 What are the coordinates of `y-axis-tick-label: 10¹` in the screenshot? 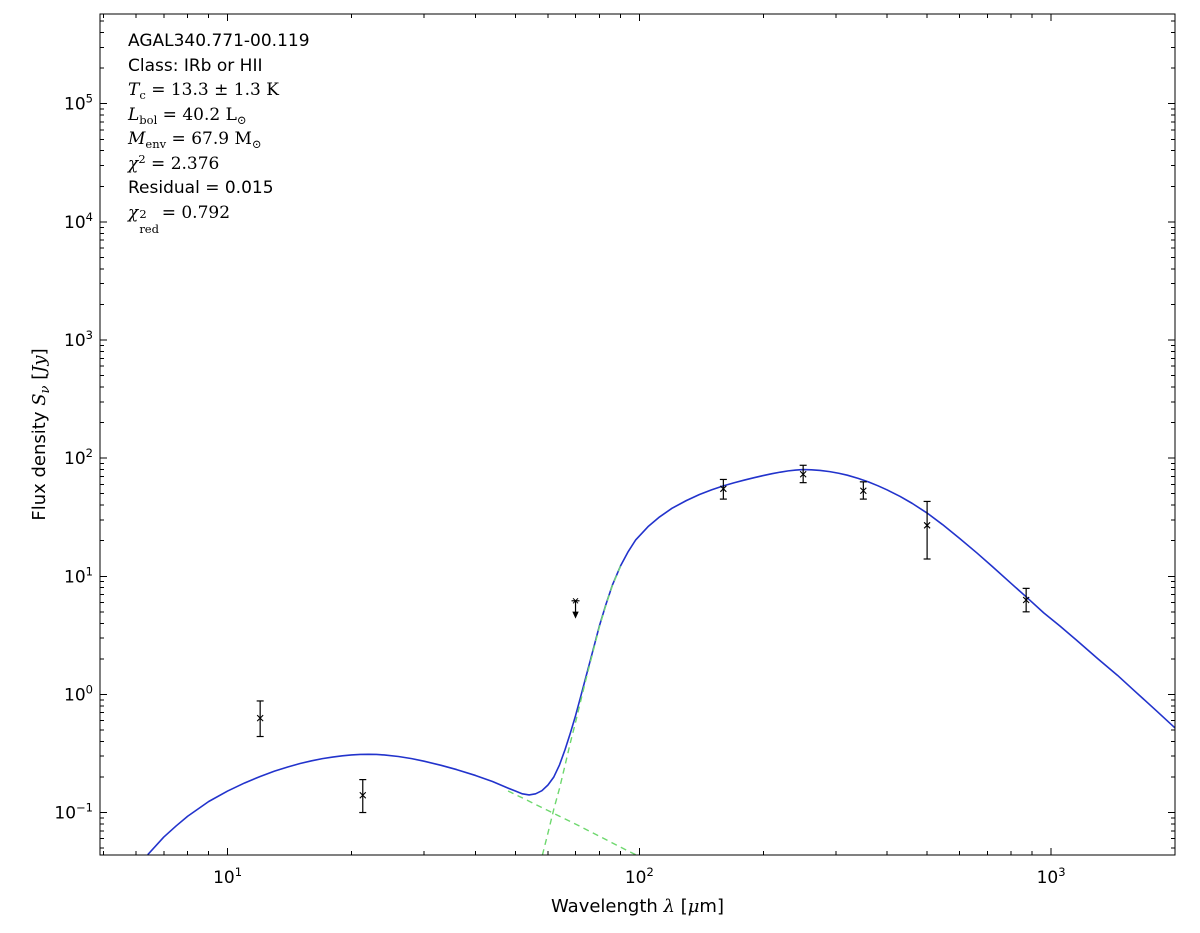 It's located at (78, 575).